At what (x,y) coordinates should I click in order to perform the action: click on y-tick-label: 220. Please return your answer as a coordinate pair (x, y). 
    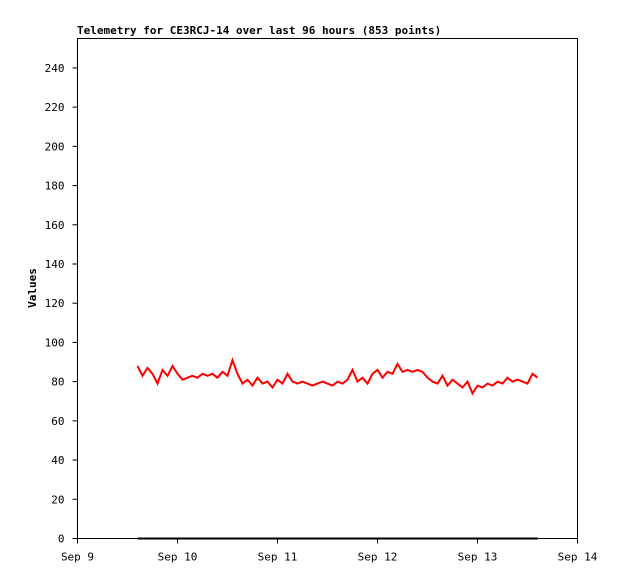
    Looking at the image, I should click on (55, 107).